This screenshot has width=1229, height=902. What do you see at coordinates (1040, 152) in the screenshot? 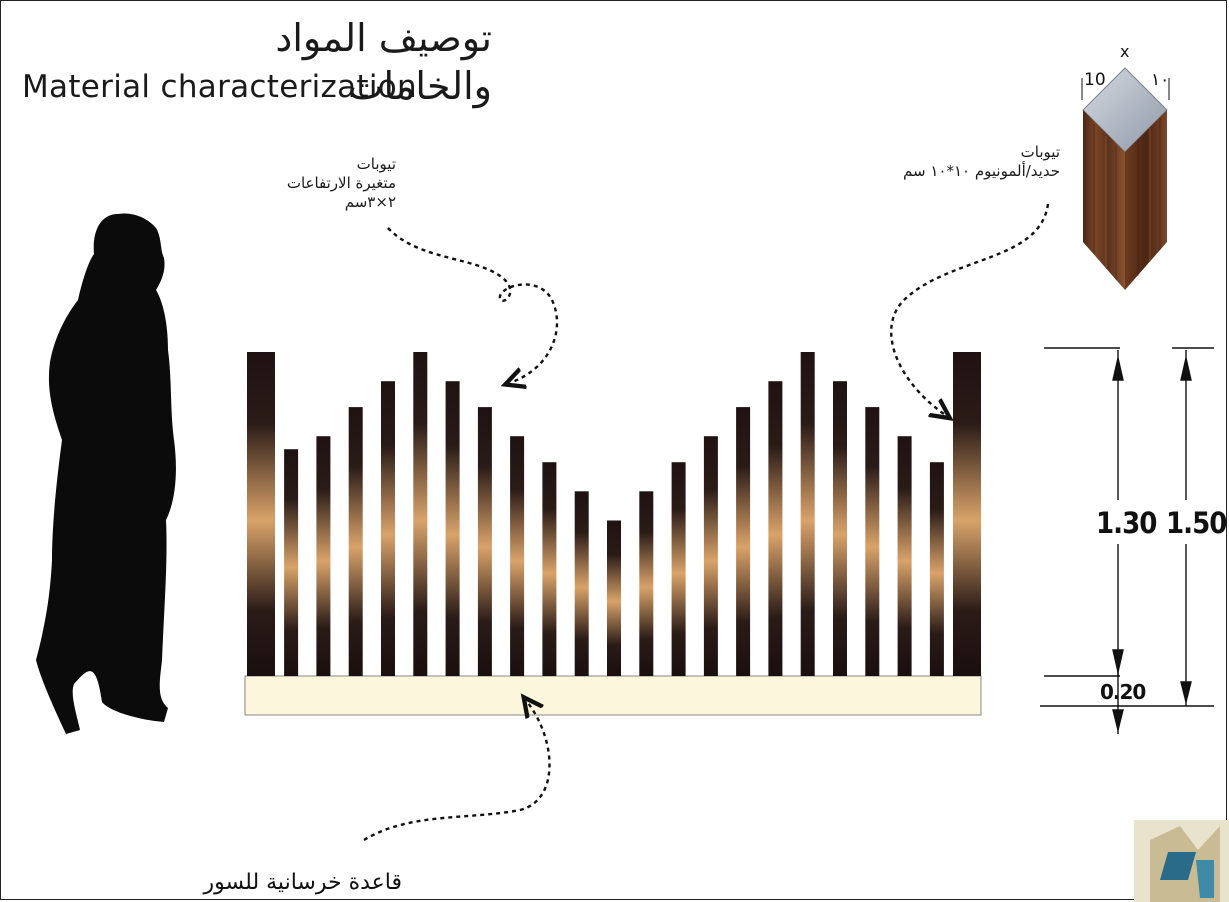
I see `tube-material-line-1: تيوبات` at bounding box center [1040, 152].